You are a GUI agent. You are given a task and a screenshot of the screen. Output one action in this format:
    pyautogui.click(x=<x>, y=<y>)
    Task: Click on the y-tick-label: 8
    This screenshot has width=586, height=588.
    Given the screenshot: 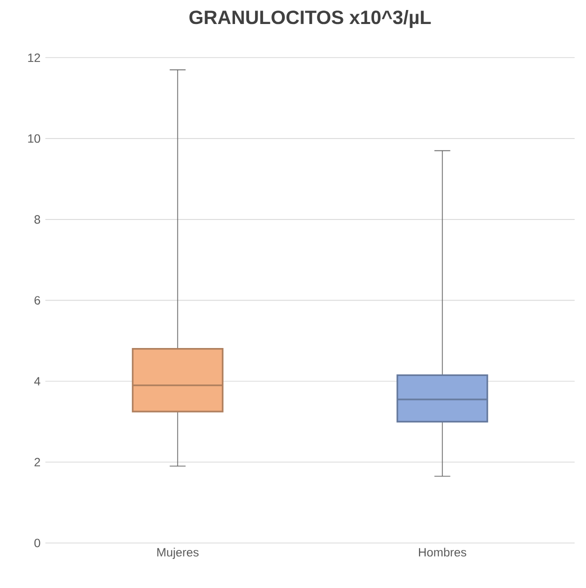 What is the action you would take?
    pyautogui.click(x=37, y=219)
    